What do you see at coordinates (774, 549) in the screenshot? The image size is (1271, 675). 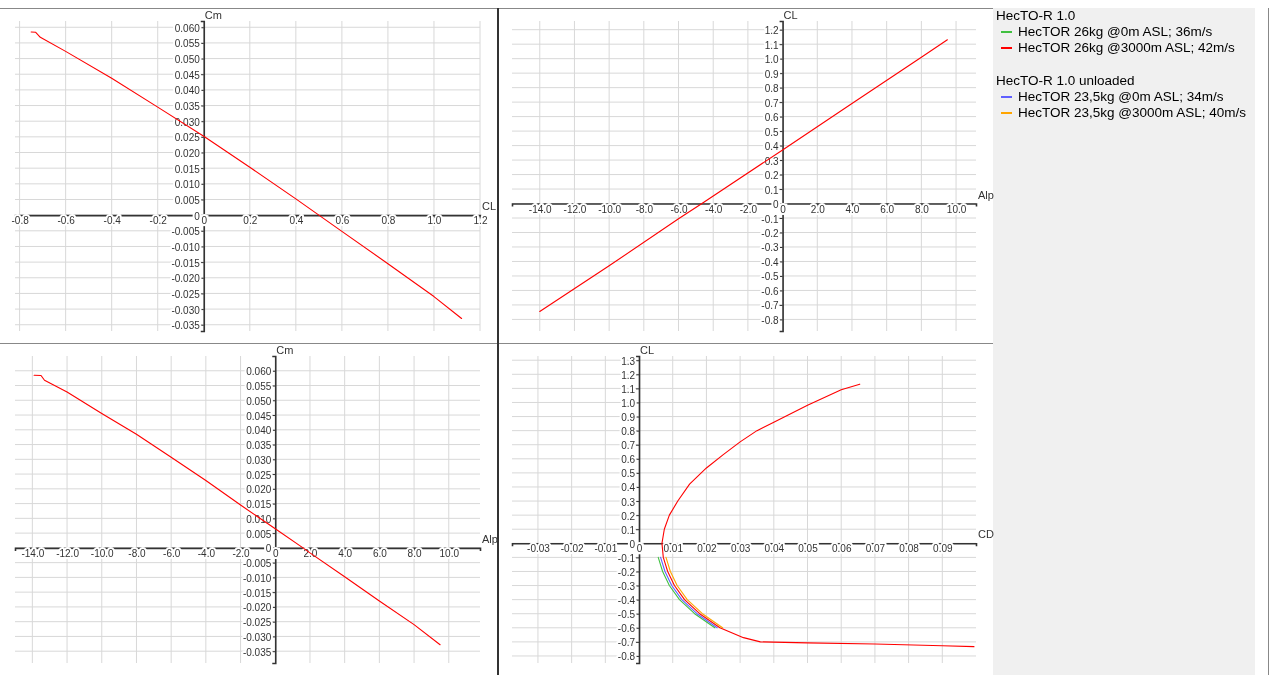 I see `x-tick-label: 0.04` at bounding box center [774, 549].